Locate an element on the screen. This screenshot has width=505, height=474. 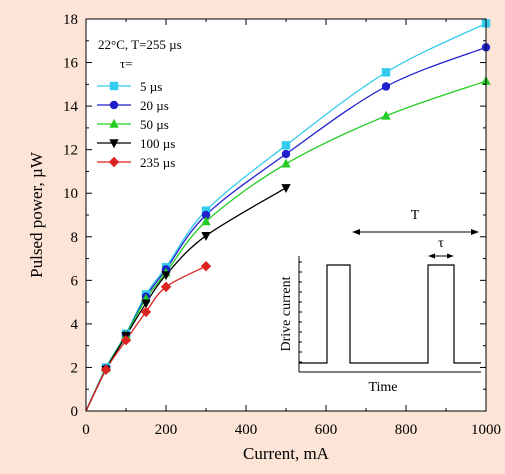
legend-label-2: 50 µs is located at coordinates (154, 124).